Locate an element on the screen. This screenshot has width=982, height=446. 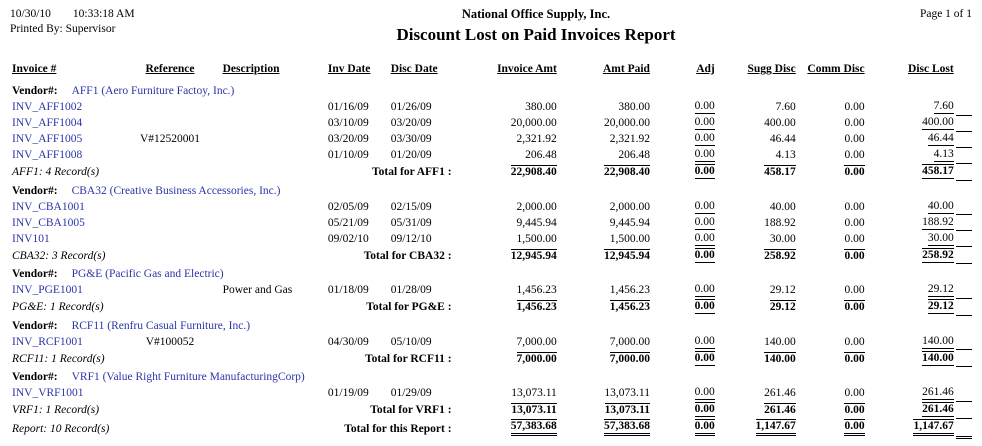
disc-date-cell: 05/31/09 is located at coordinates (411, 222).